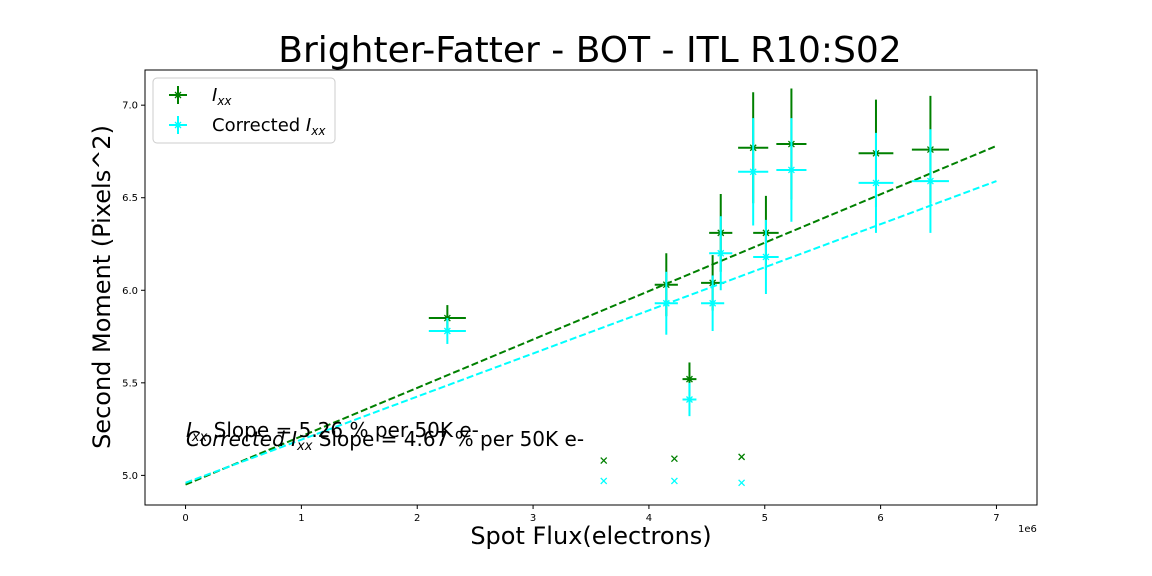 The height and width of the screenshot is (576, 1152). Describe the element at coordinates (533, 518) in the screenshot. I see `x-tick-label: 3` at that location.